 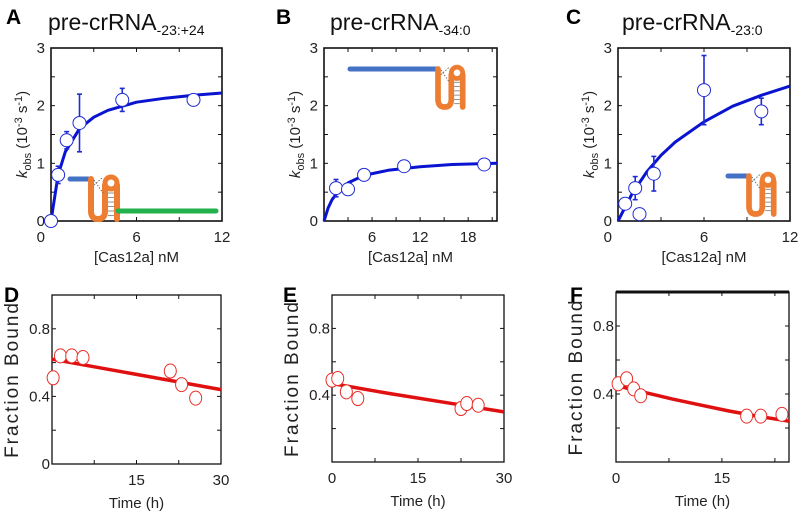 What do you see at coordinates (11, 295) in the screenshot?
I see `panel-letter: D` at bounding box center [11, 295].